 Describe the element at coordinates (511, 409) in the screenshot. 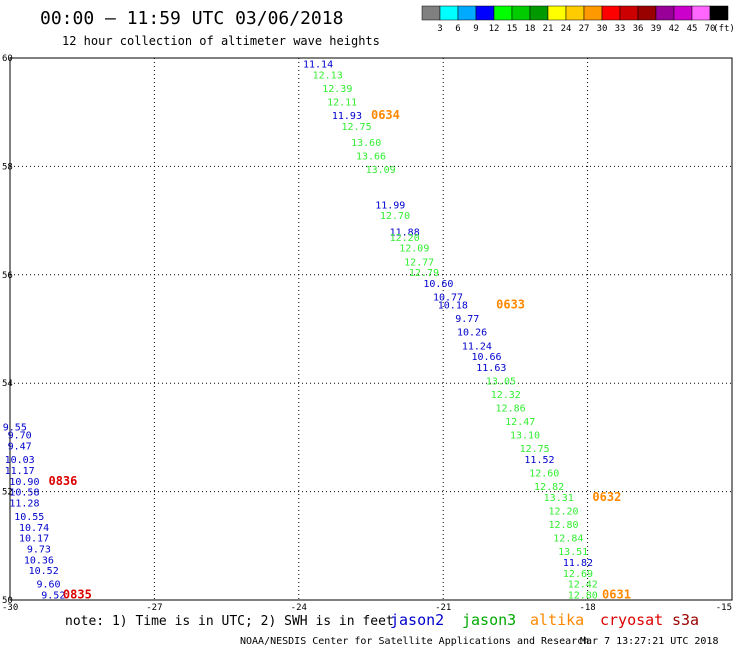

I see `swh-value-jason3: 12.86` at that location.